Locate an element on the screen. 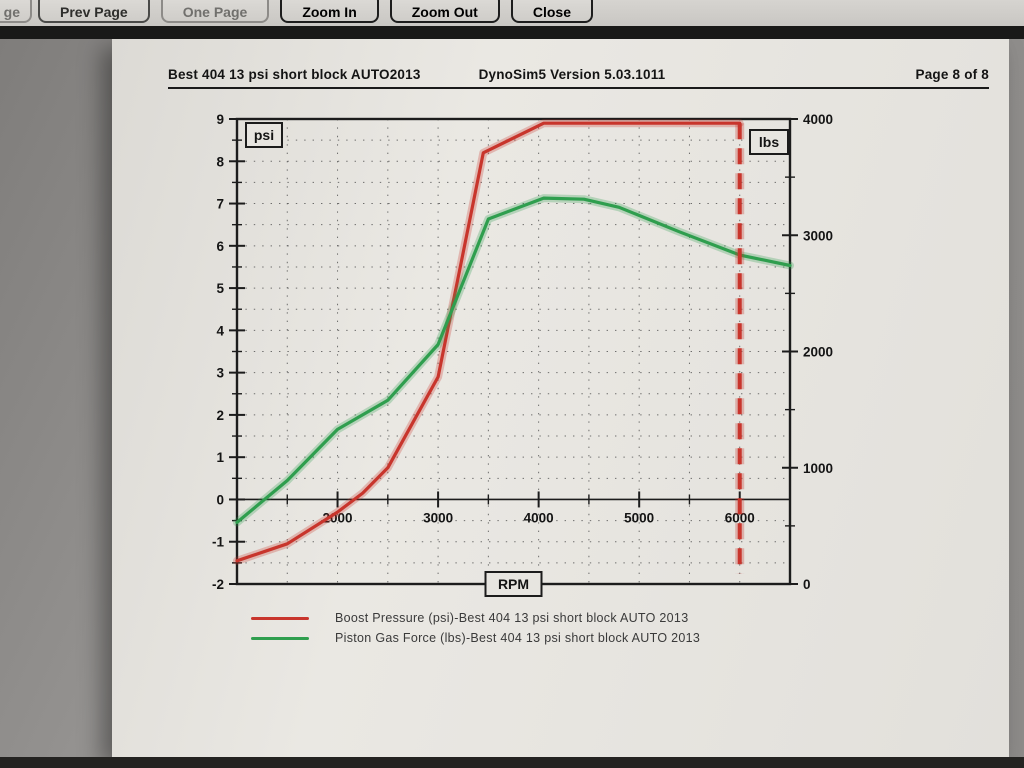 The height and width of the screenshot is (768, 1024). left-tick-label: 3 is located at coordinates (220, 373).